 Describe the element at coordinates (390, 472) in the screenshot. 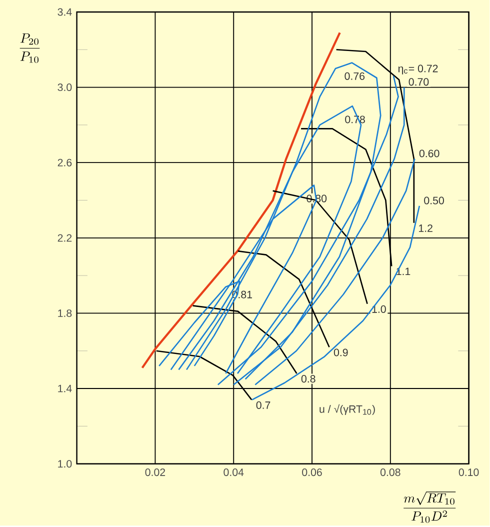

I see `x-tick-label: 0.08` at that location.